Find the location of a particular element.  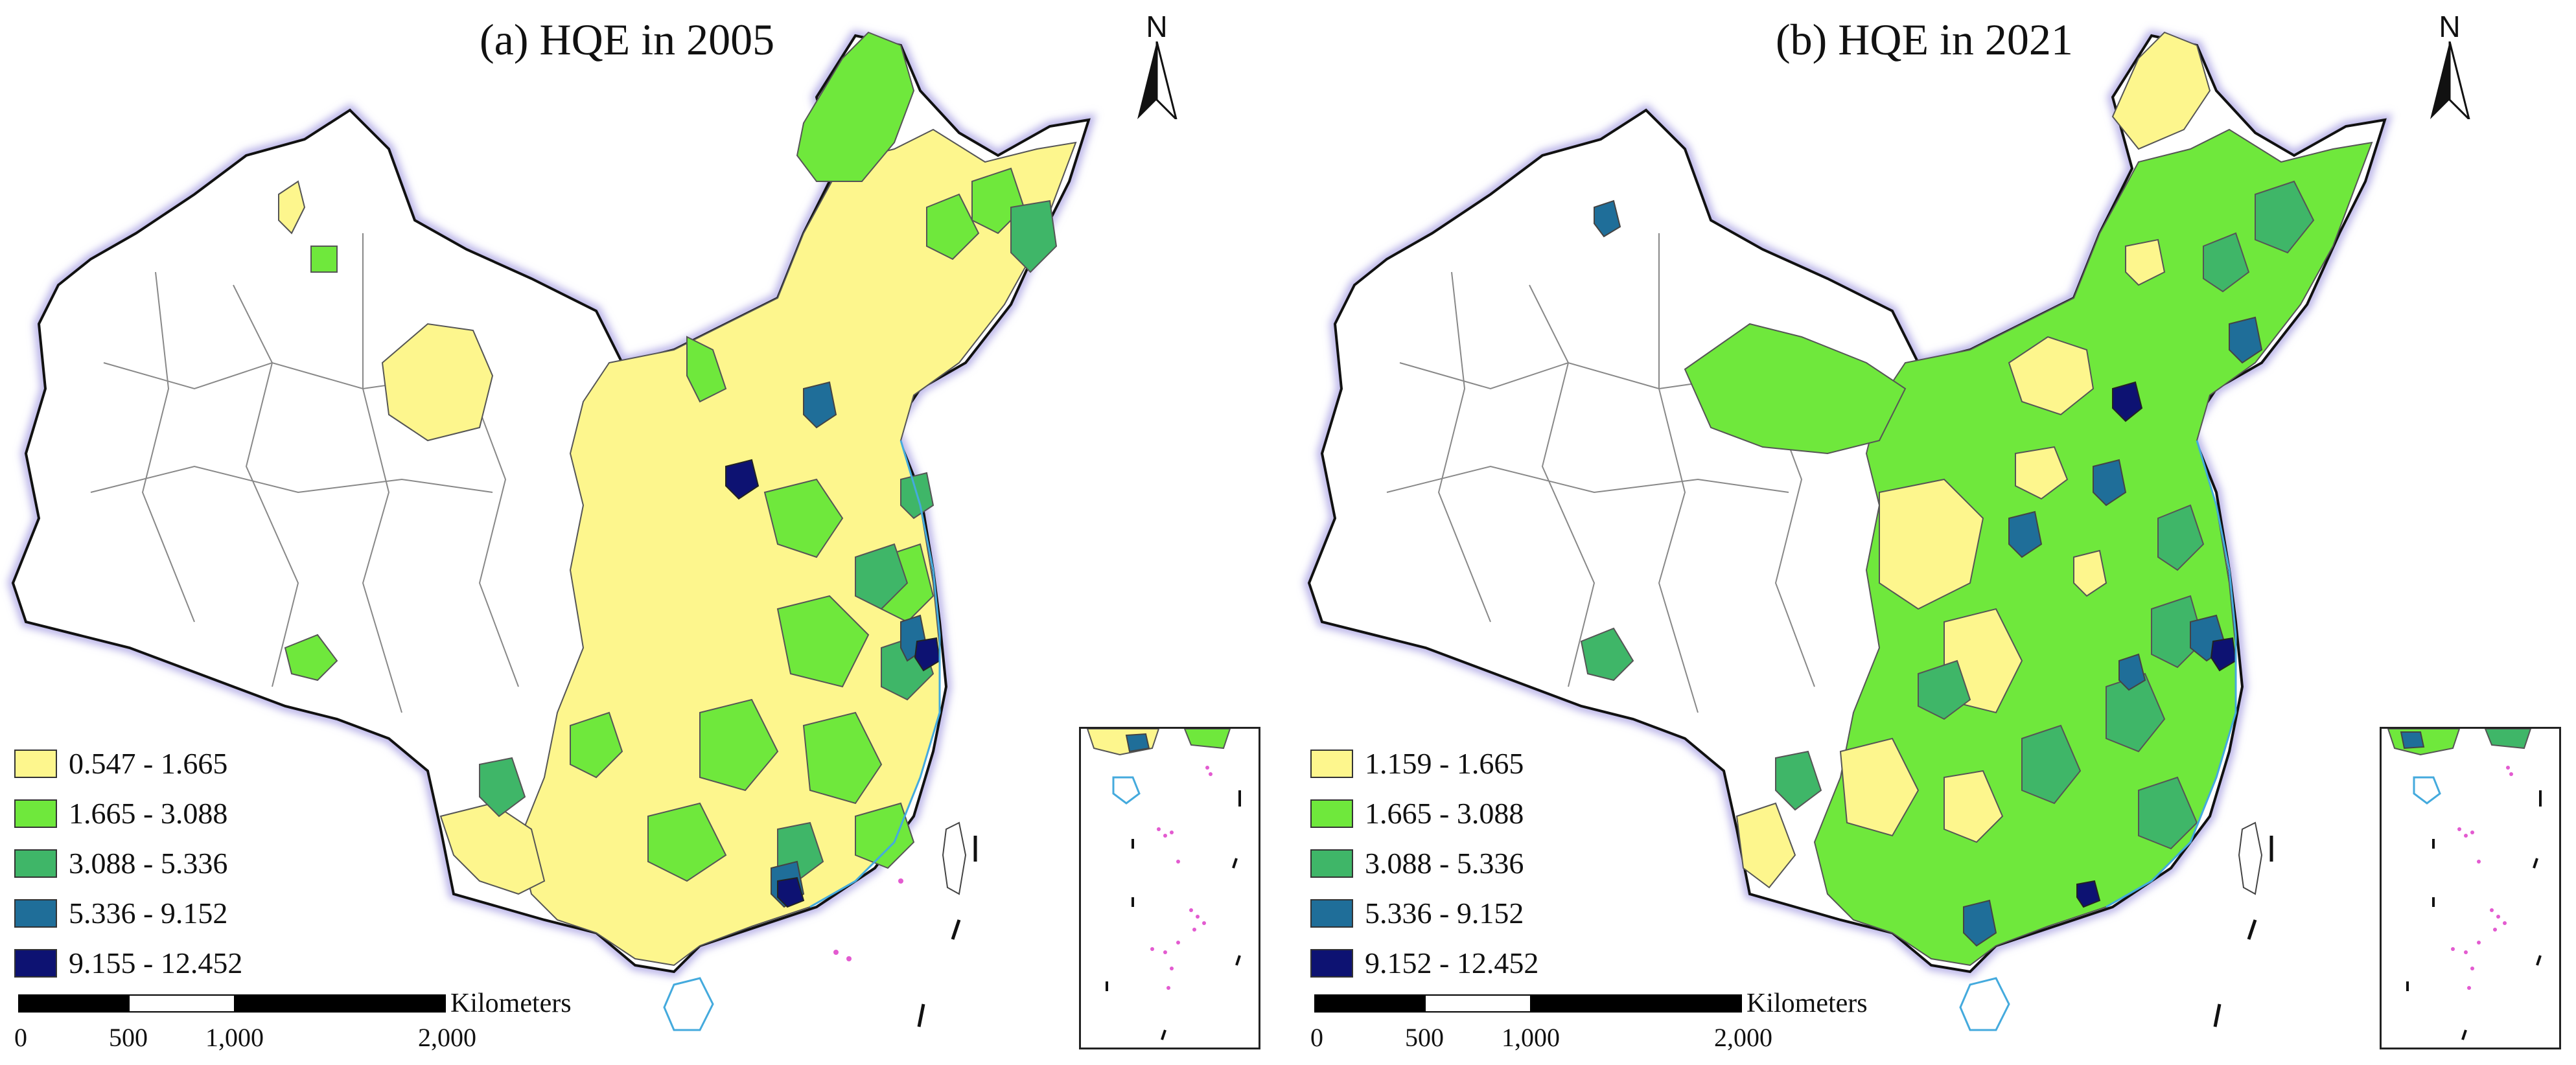

legend-item: 1.159 - 1.665 is located at coordinates (1424, 763).